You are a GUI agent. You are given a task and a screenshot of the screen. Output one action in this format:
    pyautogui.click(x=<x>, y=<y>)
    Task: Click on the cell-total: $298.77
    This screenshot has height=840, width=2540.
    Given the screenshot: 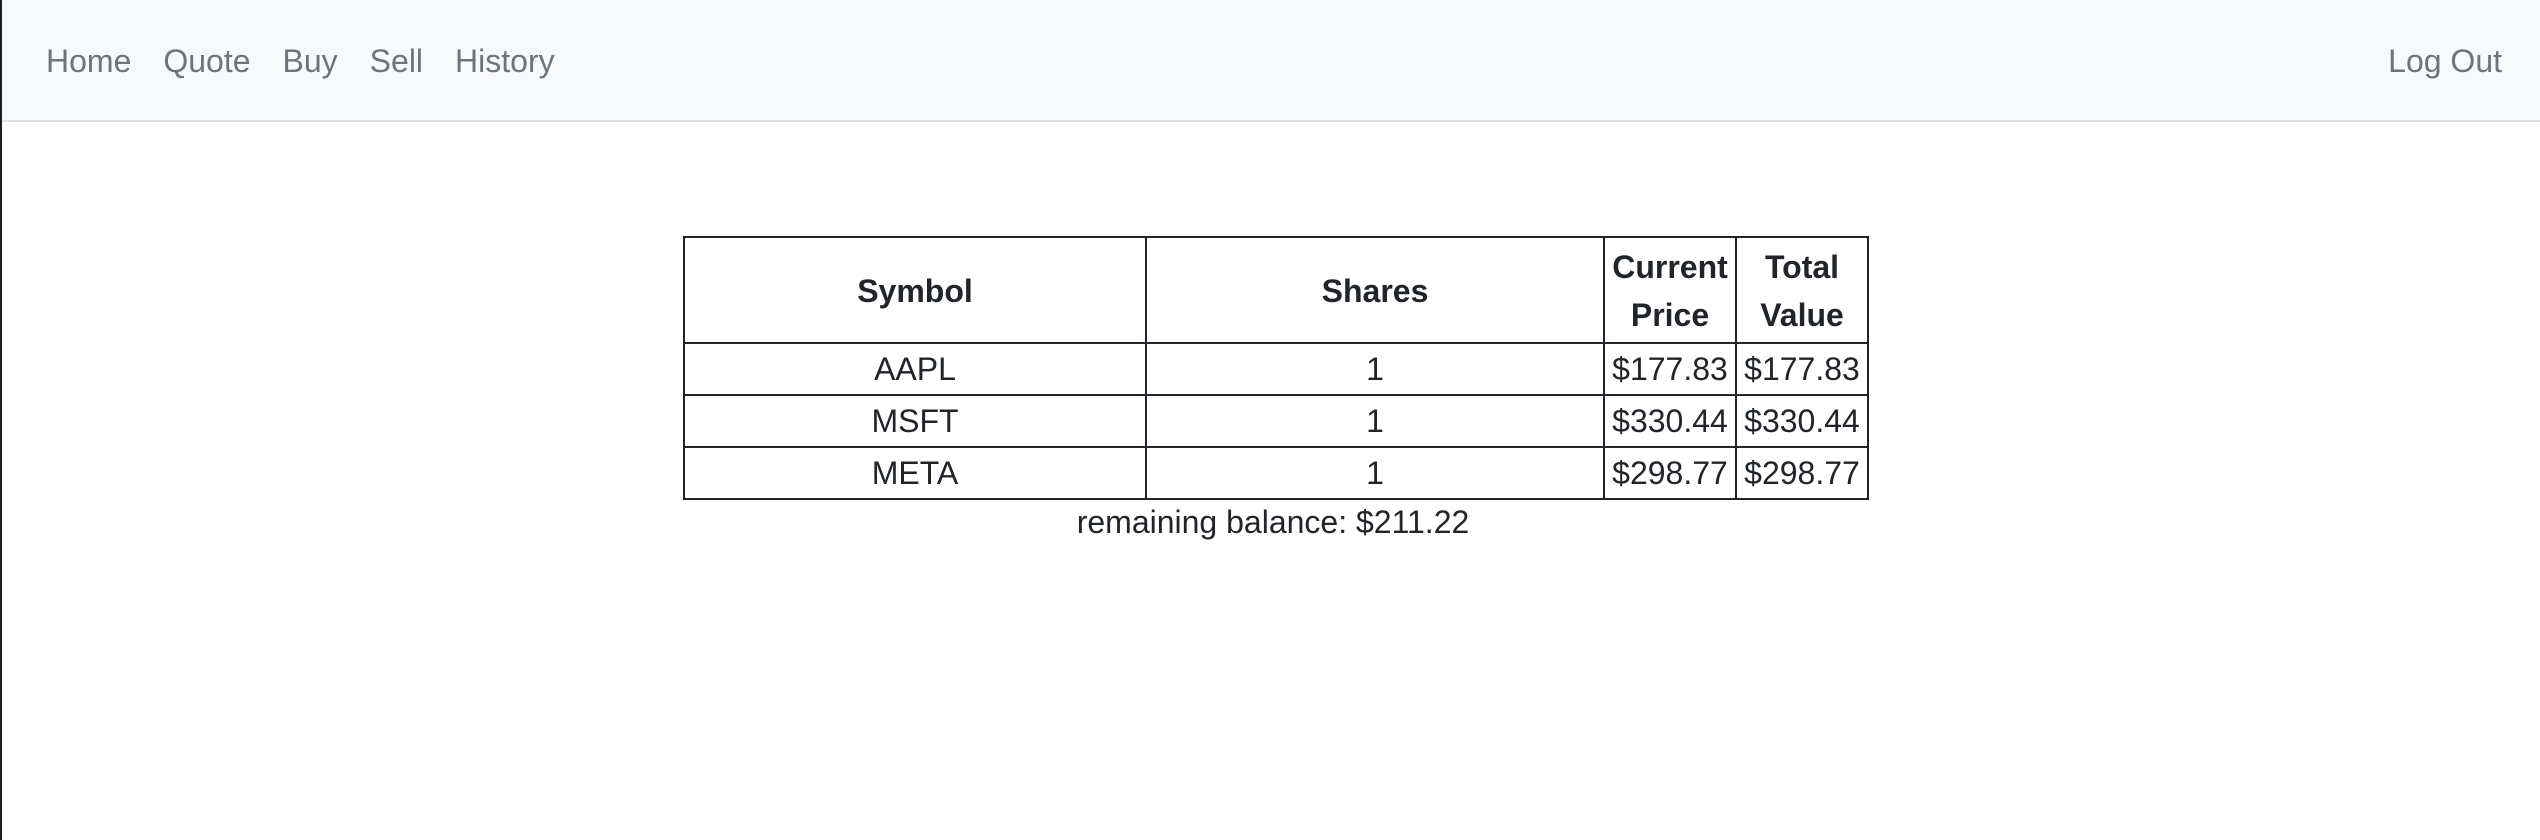 What is the action you would take?
    pyautogui.click(x=1802, y=473)
    